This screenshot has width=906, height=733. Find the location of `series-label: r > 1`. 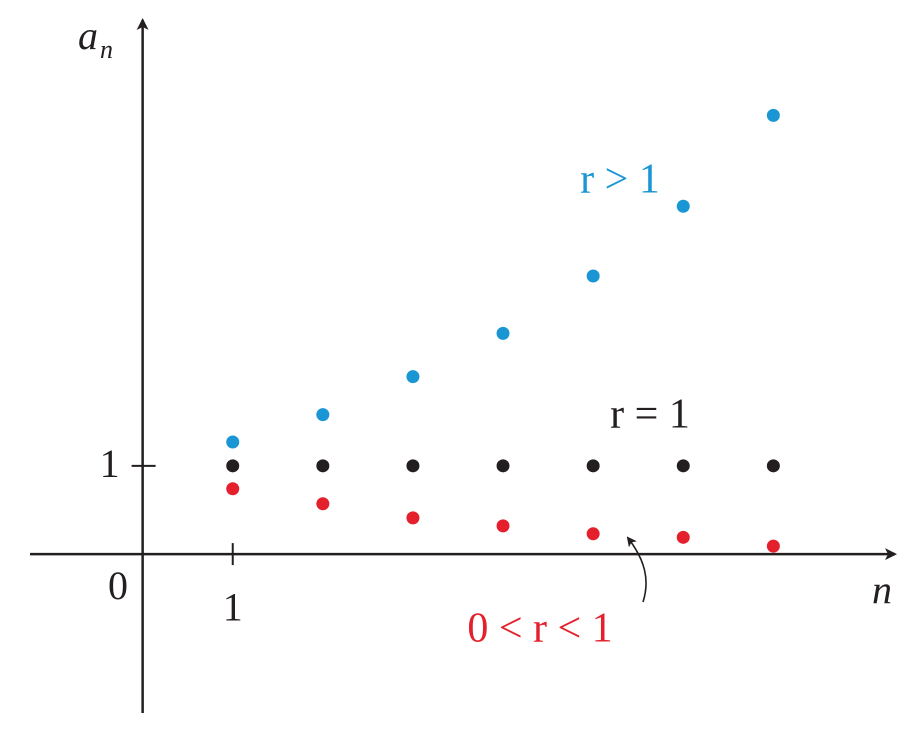

series-label: r > 1 is located at coordinates (620, 180).